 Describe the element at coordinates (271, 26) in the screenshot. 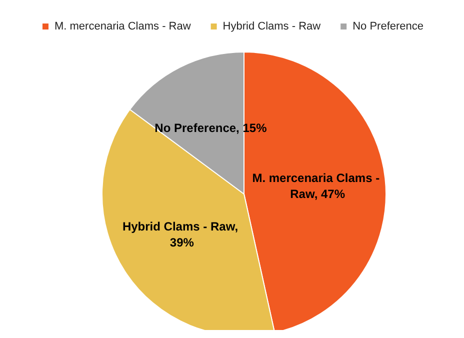

I see `legend-label: Hybrid Clams - Raw` at that location.